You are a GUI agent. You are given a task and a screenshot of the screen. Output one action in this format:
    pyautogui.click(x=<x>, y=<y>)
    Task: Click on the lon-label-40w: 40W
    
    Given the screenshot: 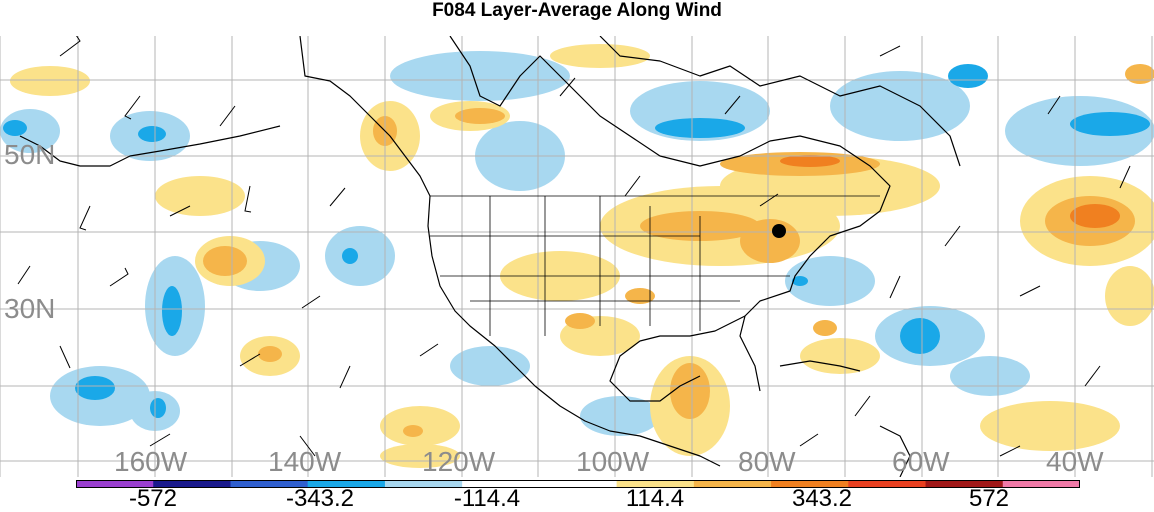 What is the action you would take?
    pyautogui.click(x=1075, y=461)
    